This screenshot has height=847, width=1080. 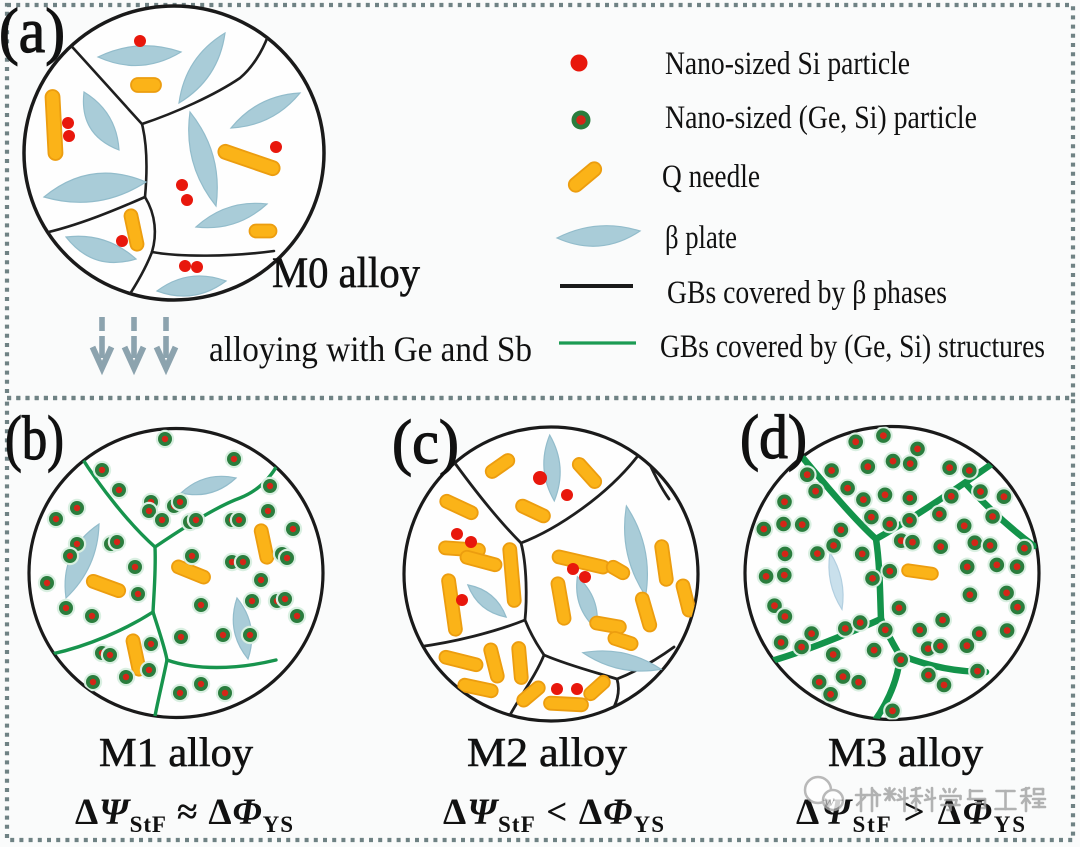 What do you see at coordinates (773, 438) in the screenshot?
I see `svg-text: (d)` at bounding box center [773, 438].